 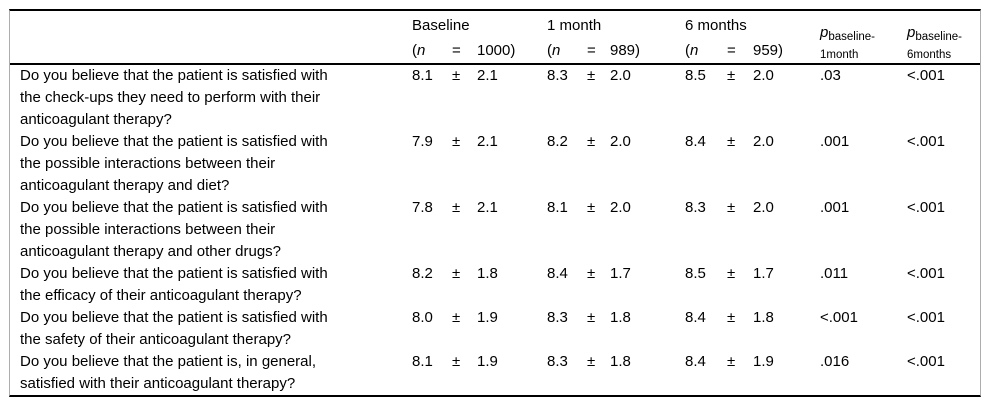 What do you see at coordinates (432, 52) in the screenshot?
I see `baseline-n-open: (n` at bounding box center [432, 52].